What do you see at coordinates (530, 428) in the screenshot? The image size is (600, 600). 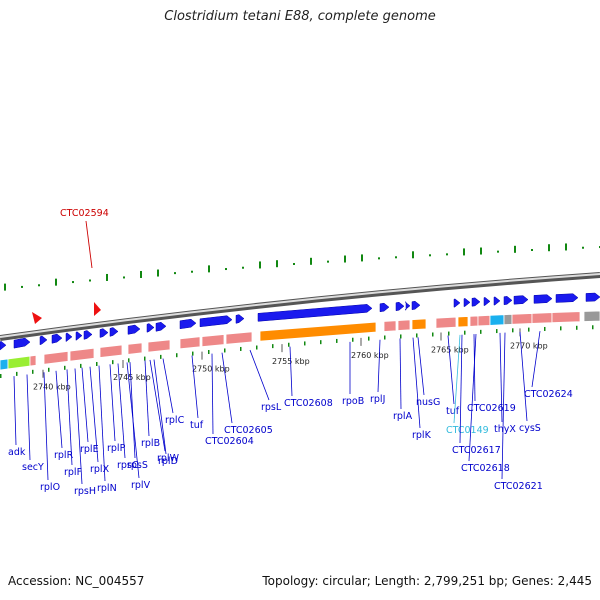 I see `gene-label: cysS` at bounding box center [530, 428].